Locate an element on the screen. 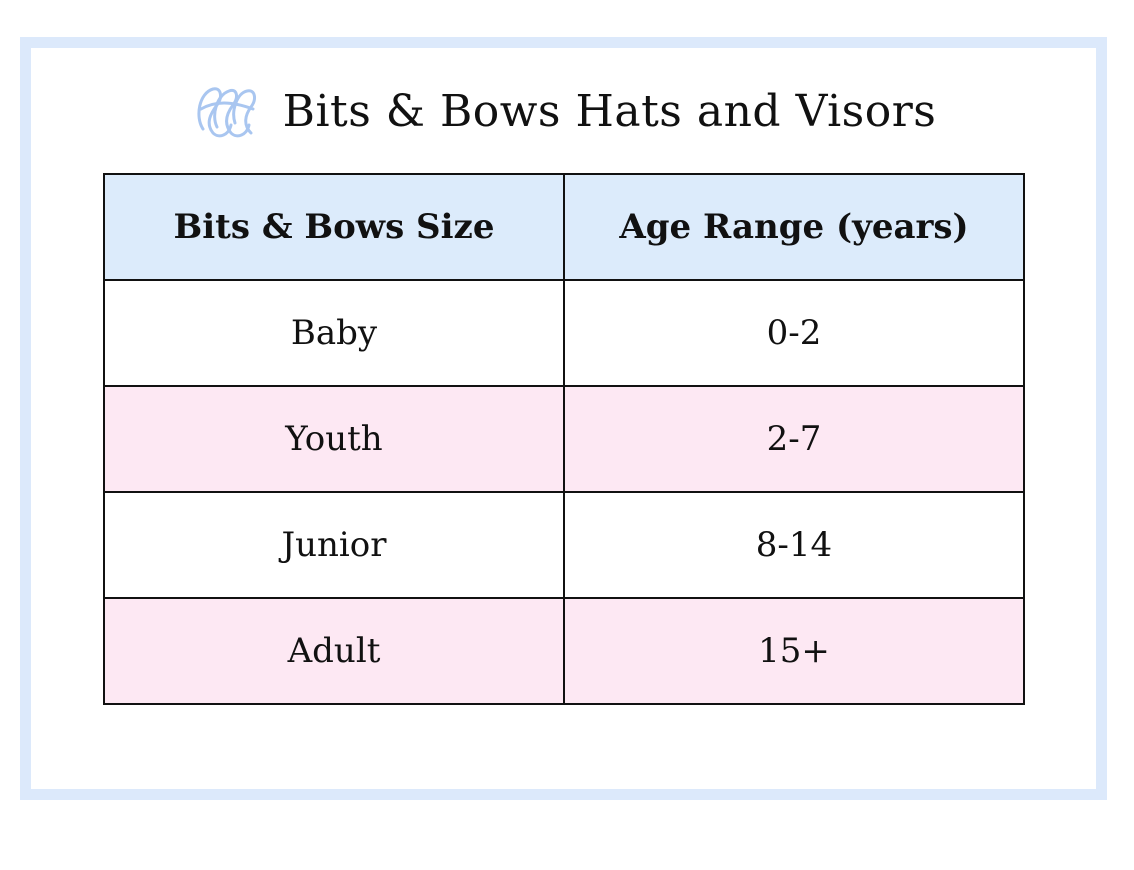 The height and width of the screenshot is (870, 1134). chart-header: Bits & Bows Hats and Visors is located at coordinates (563, 111).